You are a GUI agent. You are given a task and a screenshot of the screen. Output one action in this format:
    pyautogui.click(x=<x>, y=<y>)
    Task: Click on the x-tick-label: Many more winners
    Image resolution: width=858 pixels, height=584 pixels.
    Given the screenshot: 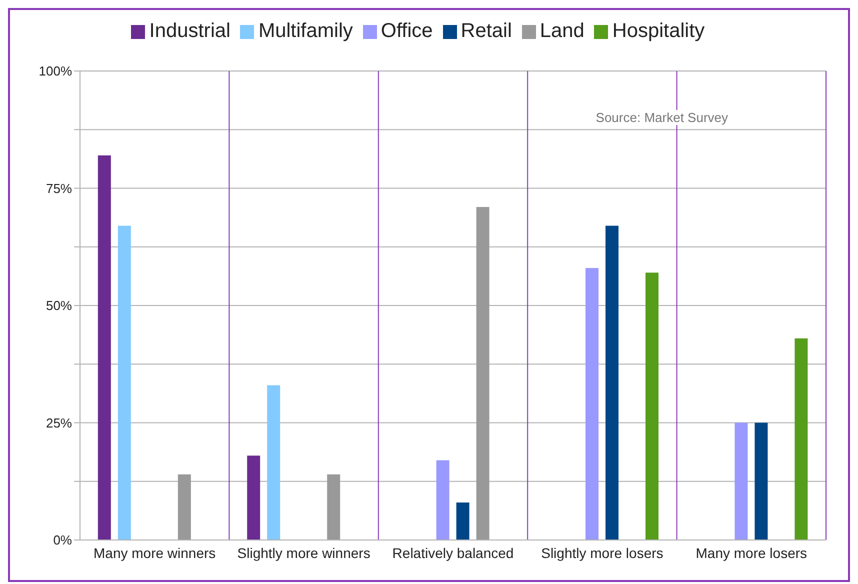 What is the action you would take?
    pyautogui.click(x=155, y=552)
    